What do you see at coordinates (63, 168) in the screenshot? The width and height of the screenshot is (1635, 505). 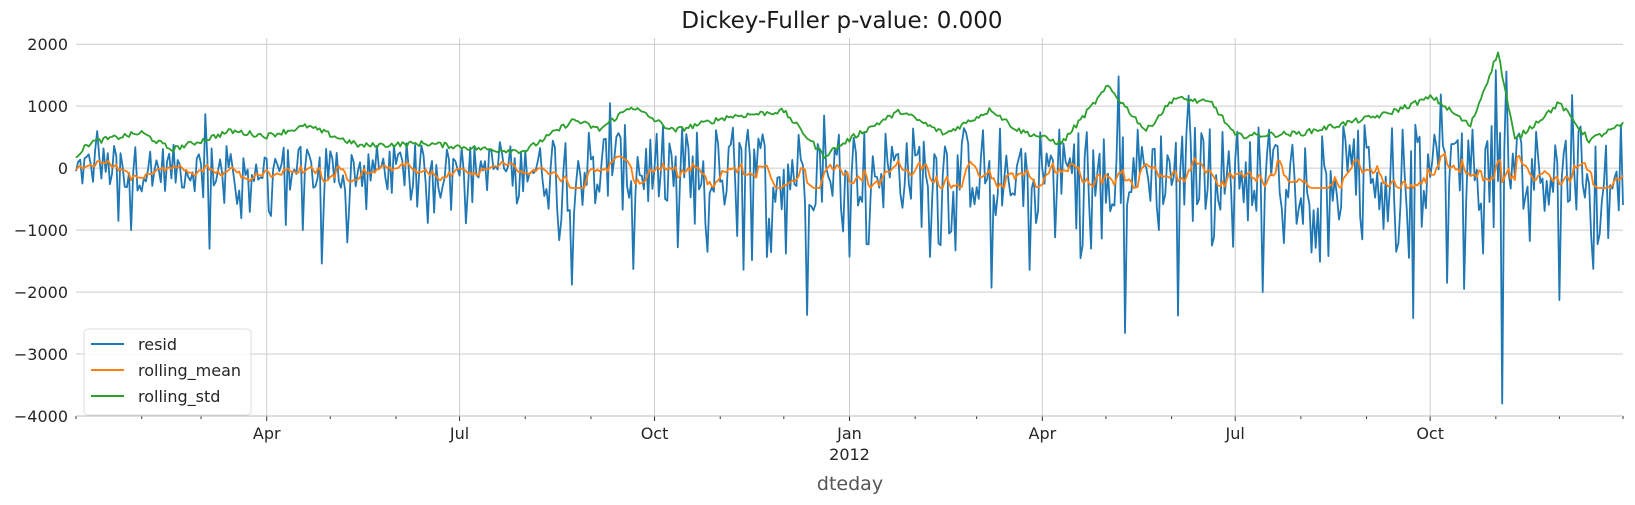 I see `y-tick-label: 0` at bounding box center [63, 168].